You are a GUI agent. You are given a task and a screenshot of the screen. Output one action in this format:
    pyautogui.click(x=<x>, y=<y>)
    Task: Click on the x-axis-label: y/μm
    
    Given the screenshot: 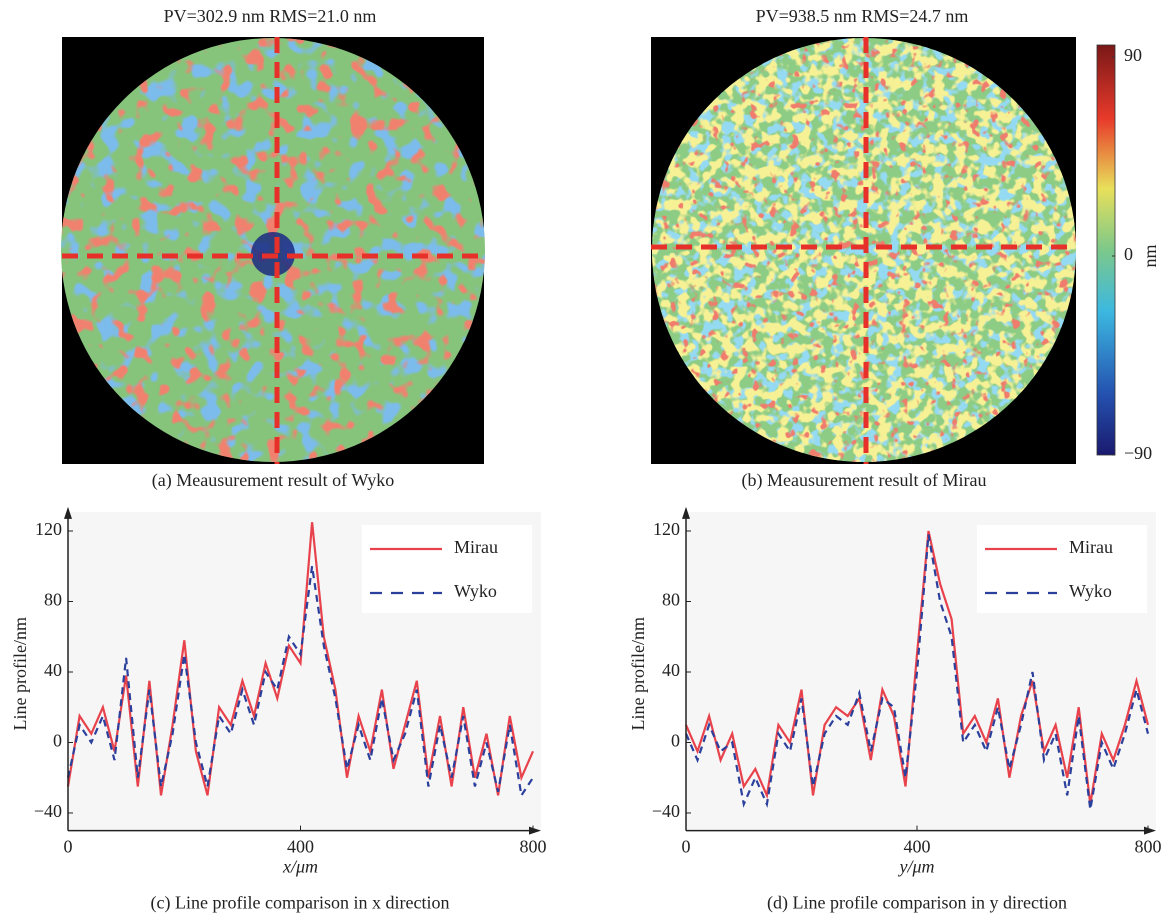 What is the action you would take?
    pyautogui.click(x=915, y=867)
    